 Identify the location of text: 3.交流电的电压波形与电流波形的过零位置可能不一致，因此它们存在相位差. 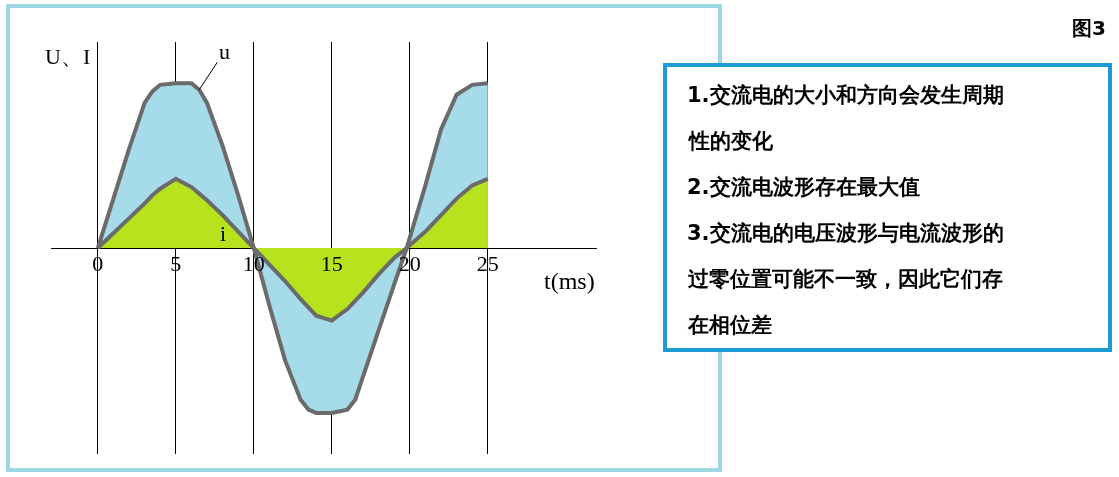
(845, 279).